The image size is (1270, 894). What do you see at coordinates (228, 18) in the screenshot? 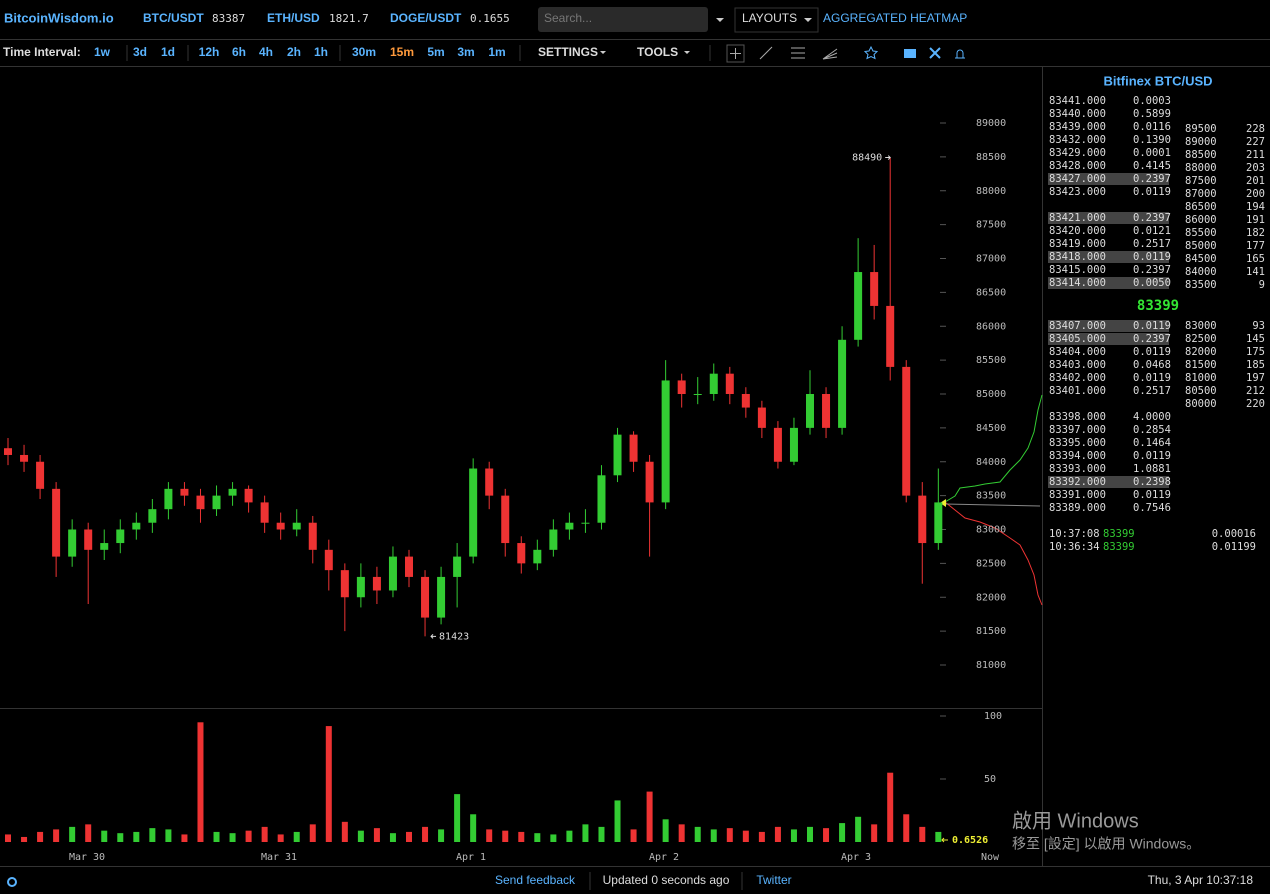
I see `ticker-price: 83387` at bounding box center [228, 18].